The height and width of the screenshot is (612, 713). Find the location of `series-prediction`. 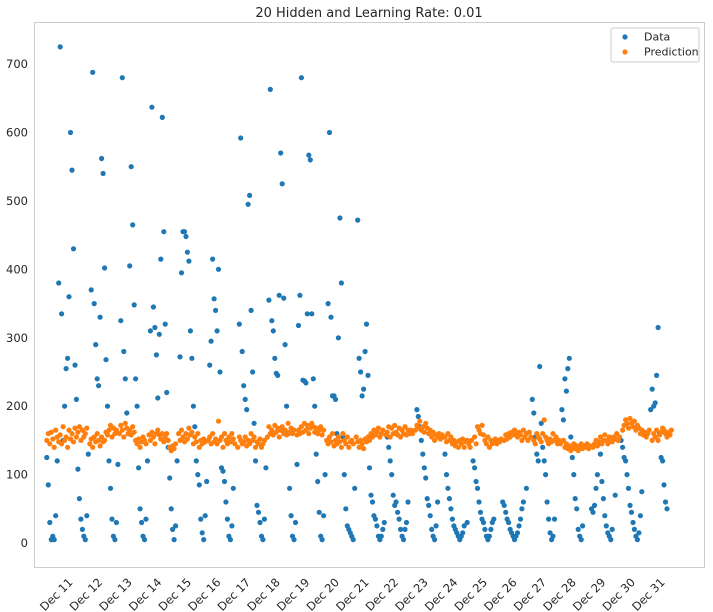

series-prediction is located at coordinates (359, 434).